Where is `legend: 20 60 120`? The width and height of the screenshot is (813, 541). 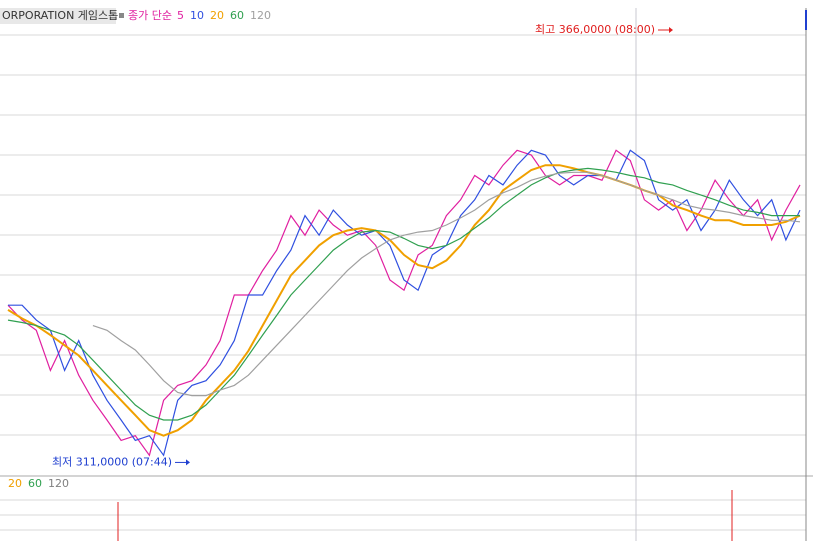 legend: 20 60 120 is located at coordinates (38, 483).